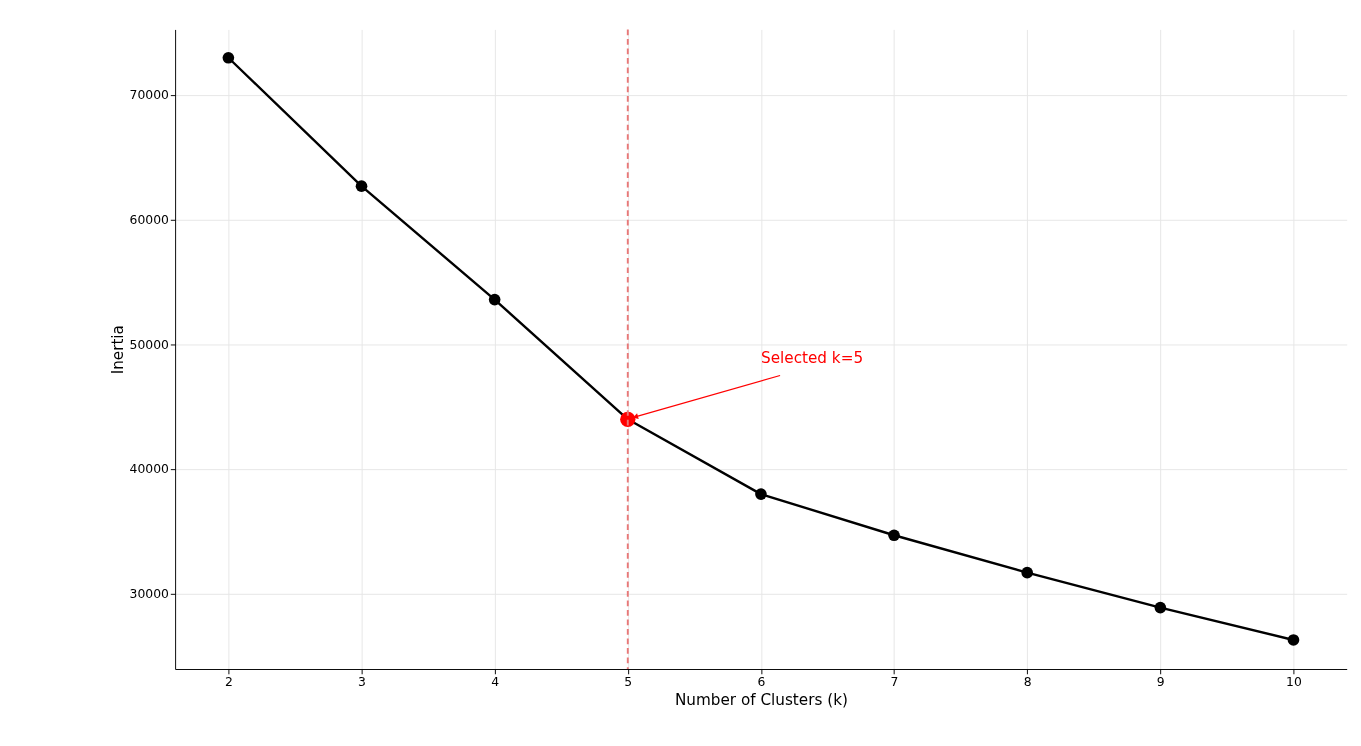  I want to click on y-tick-label: 50000, so click(149, 344).